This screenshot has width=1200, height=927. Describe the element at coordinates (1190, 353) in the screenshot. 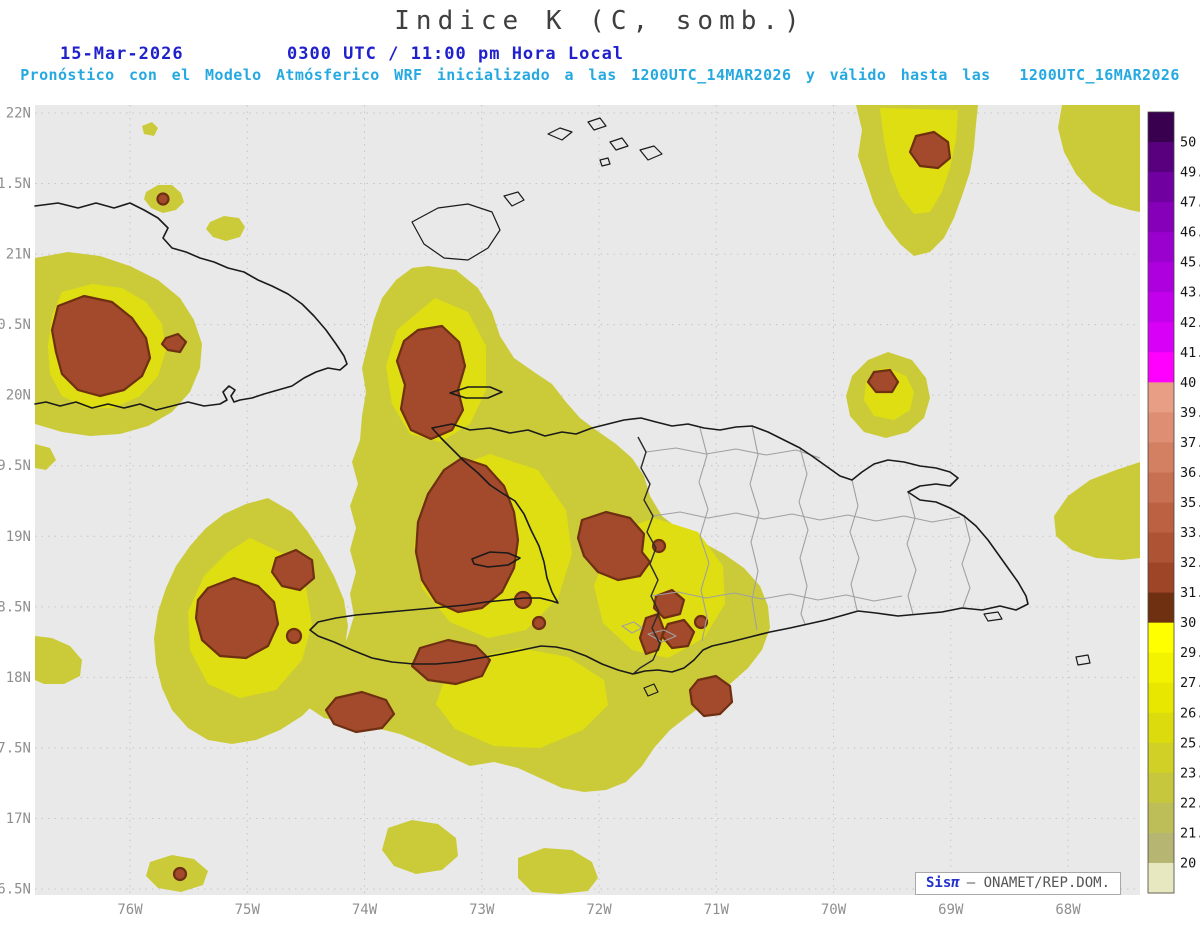

I see `colorbar-label: 41.3` at that location.